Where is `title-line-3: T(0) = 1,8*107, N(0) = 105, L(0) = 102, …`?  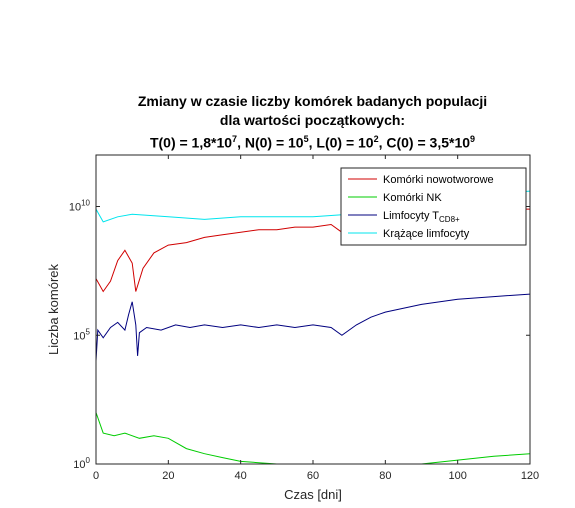
title-line-3: T(0) = 1,8*107, N(0) = 105, L(0) = 102, … is located at coordinates (312, 142).